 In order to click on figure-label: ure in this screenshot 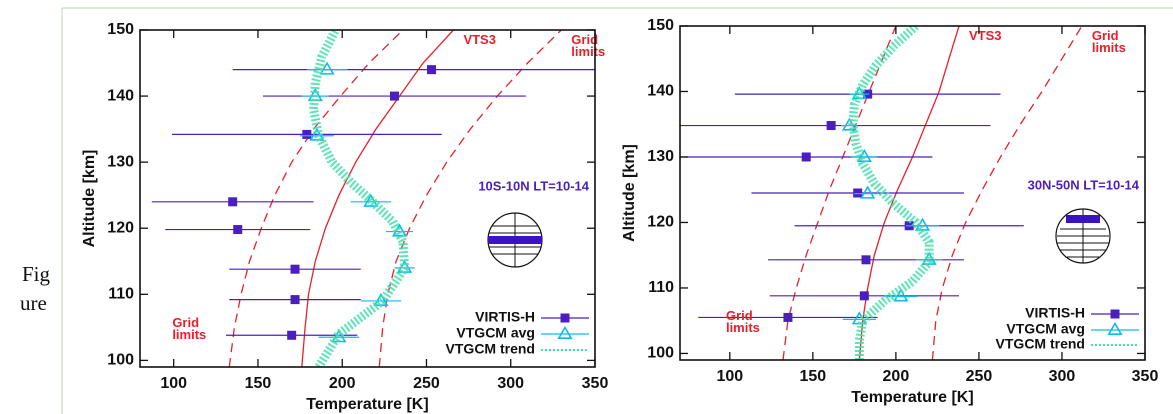, I will do `click(33, 303)`.